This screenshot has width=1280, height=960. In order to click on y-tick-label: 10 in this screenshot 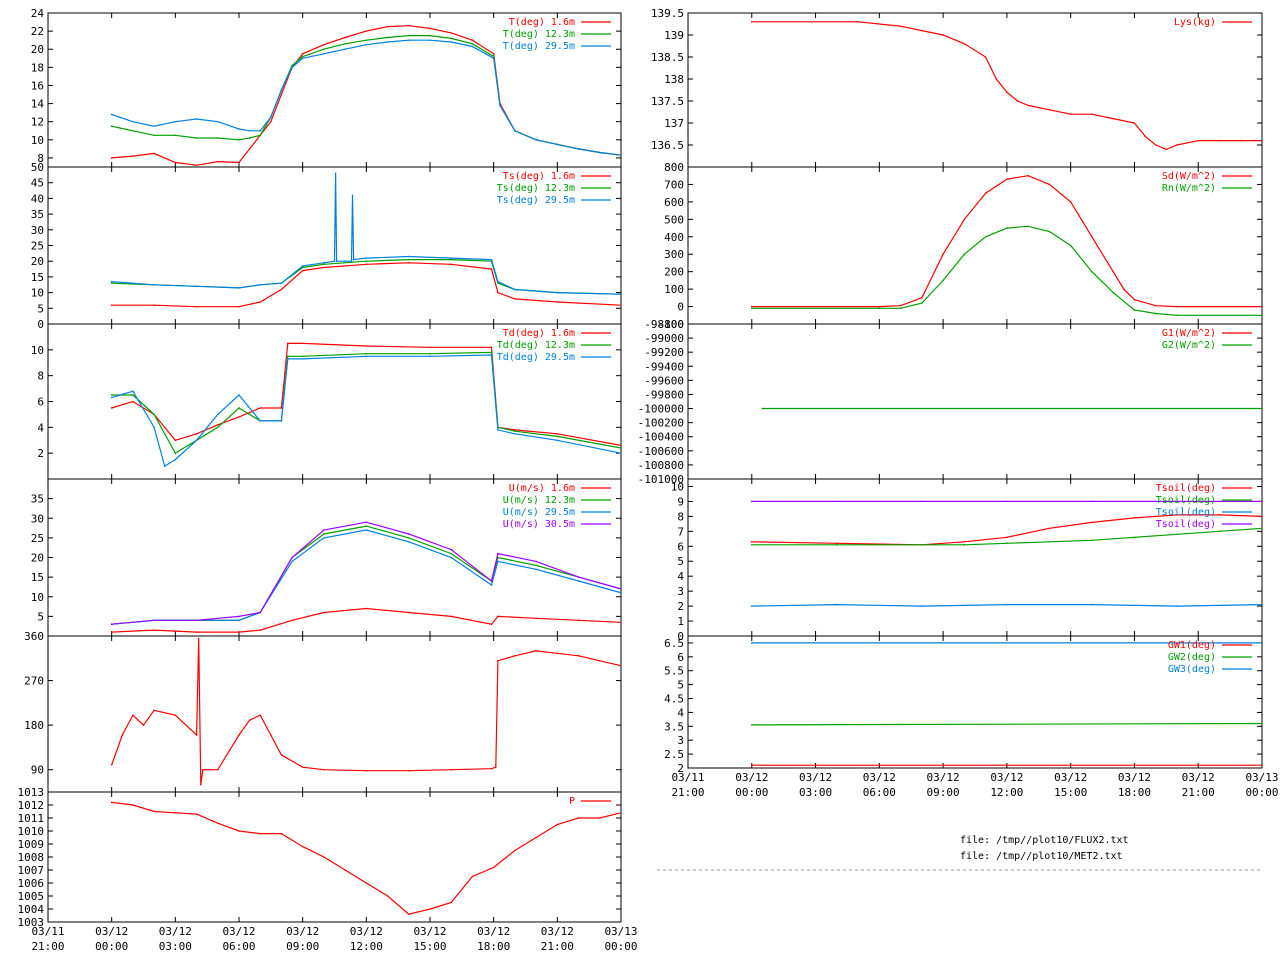, I will do `click(37, 597)`.